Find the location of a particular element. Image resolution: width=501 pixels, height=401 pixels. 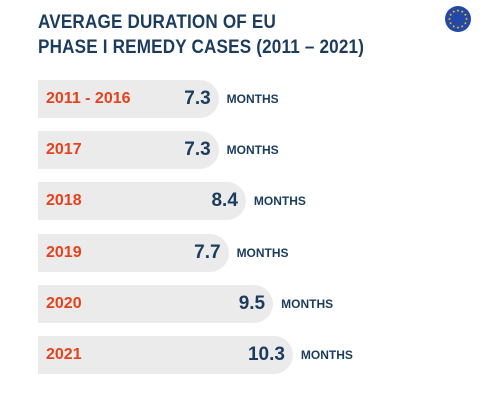

value-label: 8.4 is located at coordinates (224, 201).